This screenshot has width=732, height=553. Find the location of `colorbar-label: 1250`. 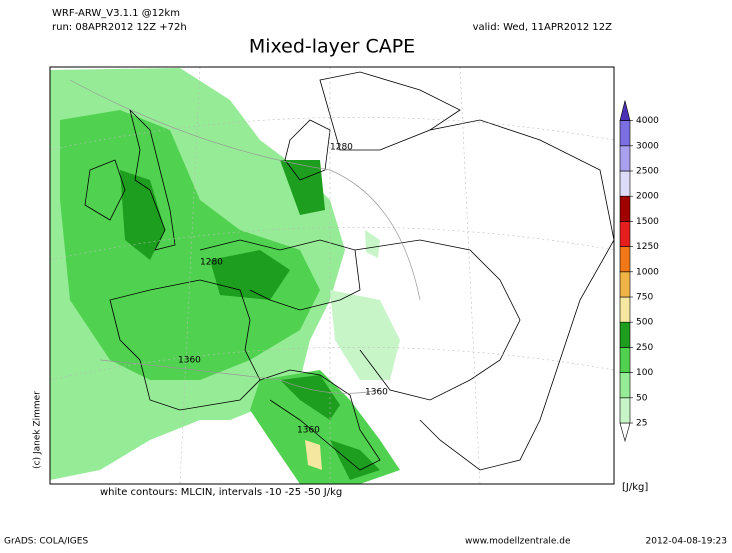

colorbar-label: 1250 is located at coordinates (647, 247).